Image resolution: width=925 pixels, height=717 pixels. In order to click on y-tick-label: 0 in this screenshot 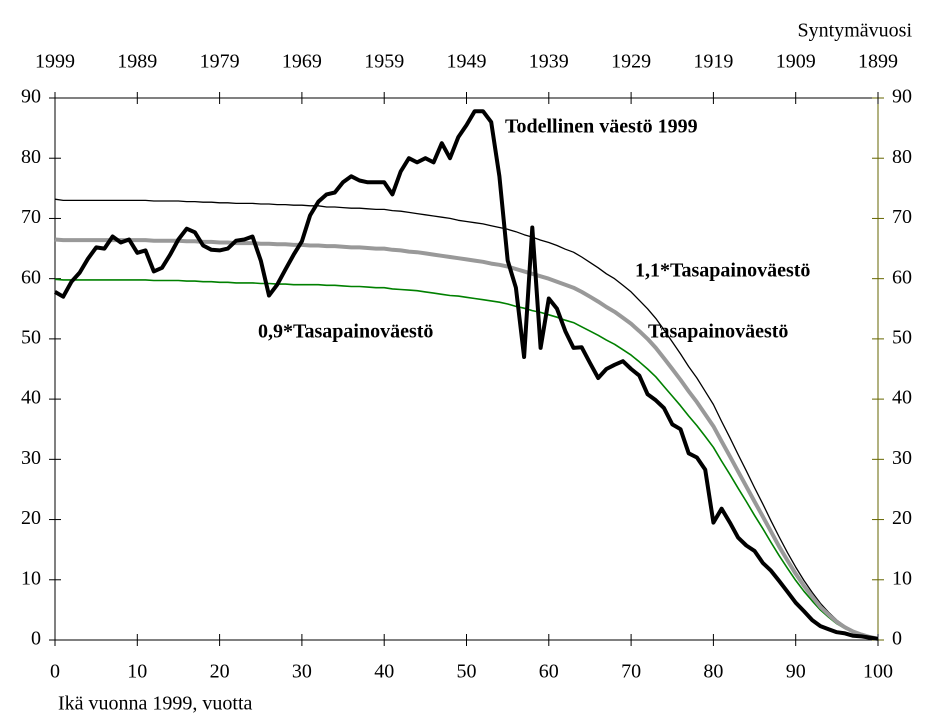, I will do `click(36, 639)`.